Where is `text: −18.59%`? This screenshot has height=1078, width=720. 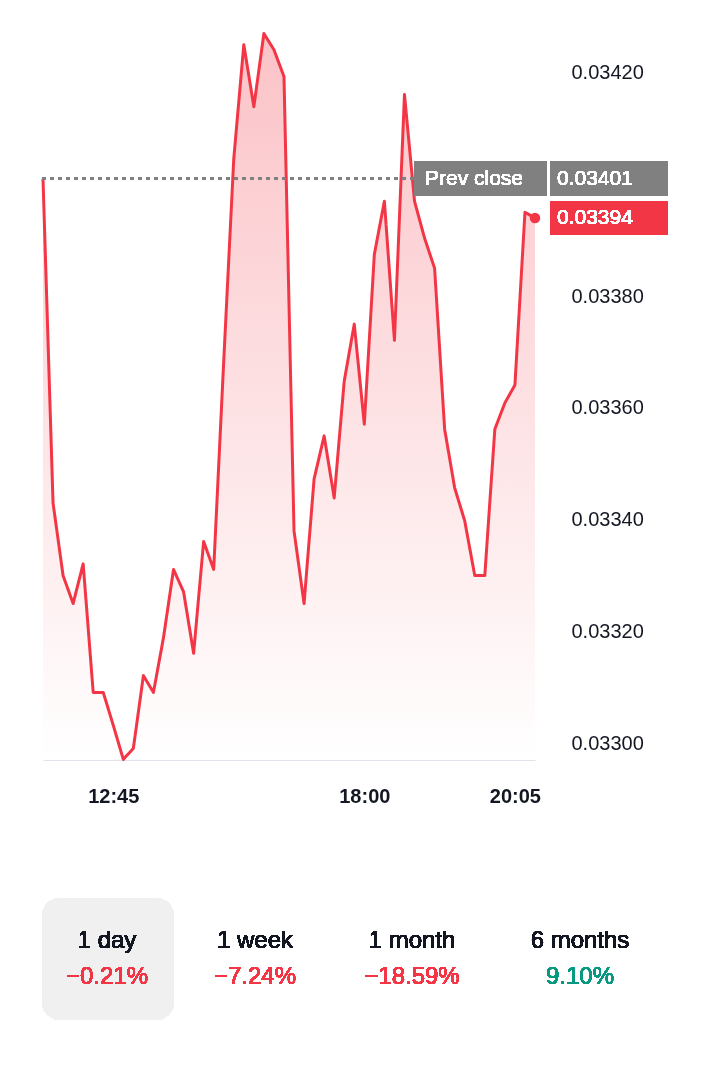 text: −18.59% is located at coordinates (412, 975).